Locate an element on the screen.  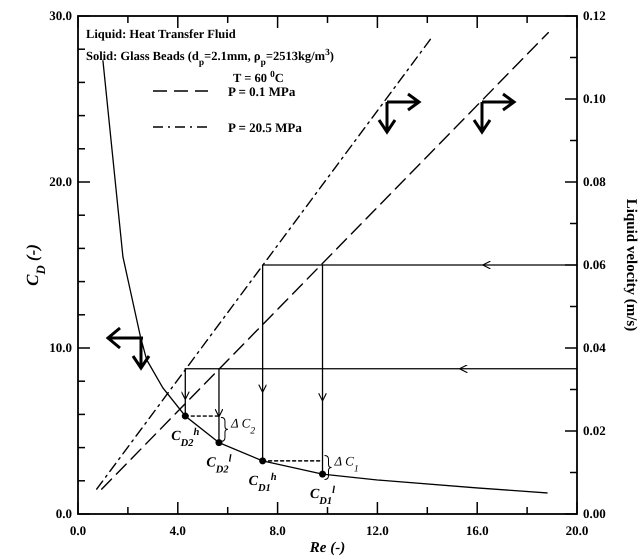
x-tick-label: 20.0 is located at coordinates (577, 530).